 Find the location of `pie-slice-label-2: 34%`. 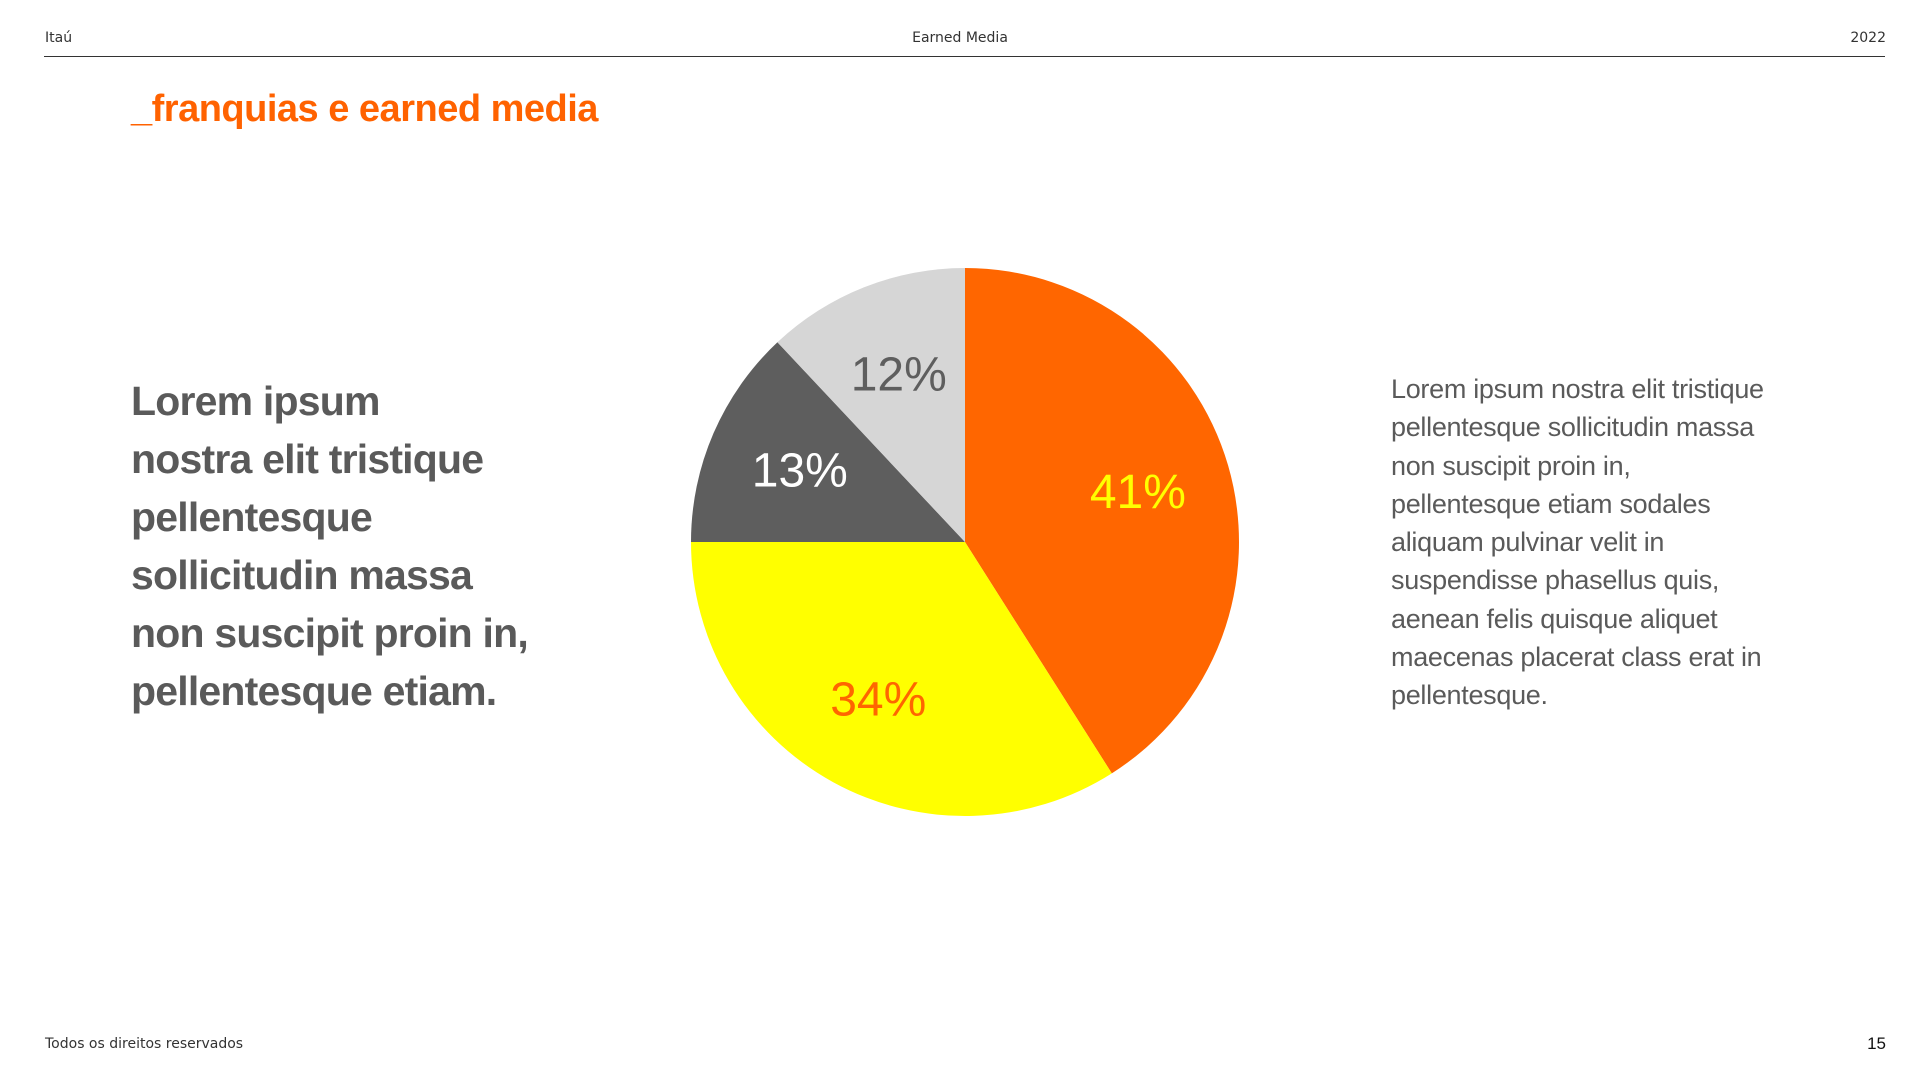

pie-slice-label-2: 34% is located at coordinates (878, 700).